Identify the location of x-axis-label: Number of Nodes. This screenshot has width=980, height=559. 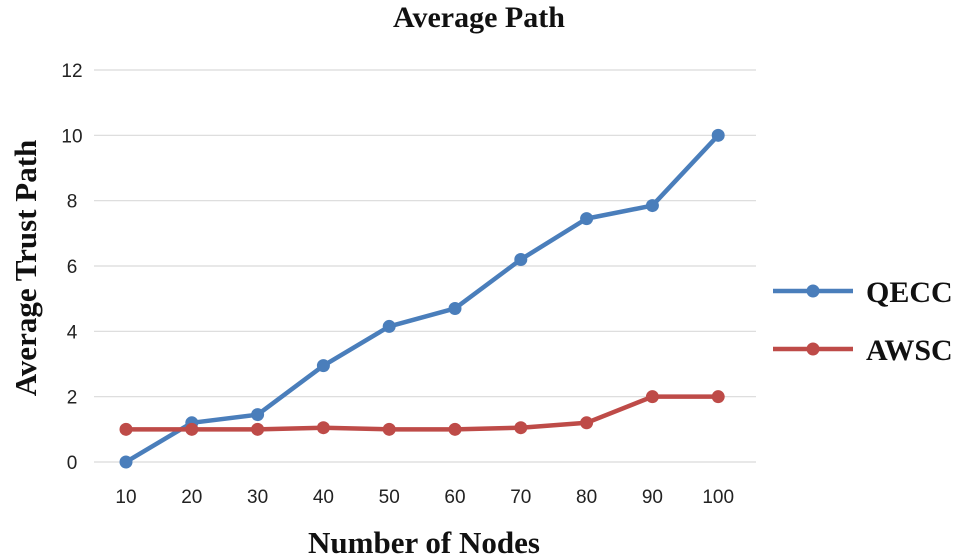
(424, 542).